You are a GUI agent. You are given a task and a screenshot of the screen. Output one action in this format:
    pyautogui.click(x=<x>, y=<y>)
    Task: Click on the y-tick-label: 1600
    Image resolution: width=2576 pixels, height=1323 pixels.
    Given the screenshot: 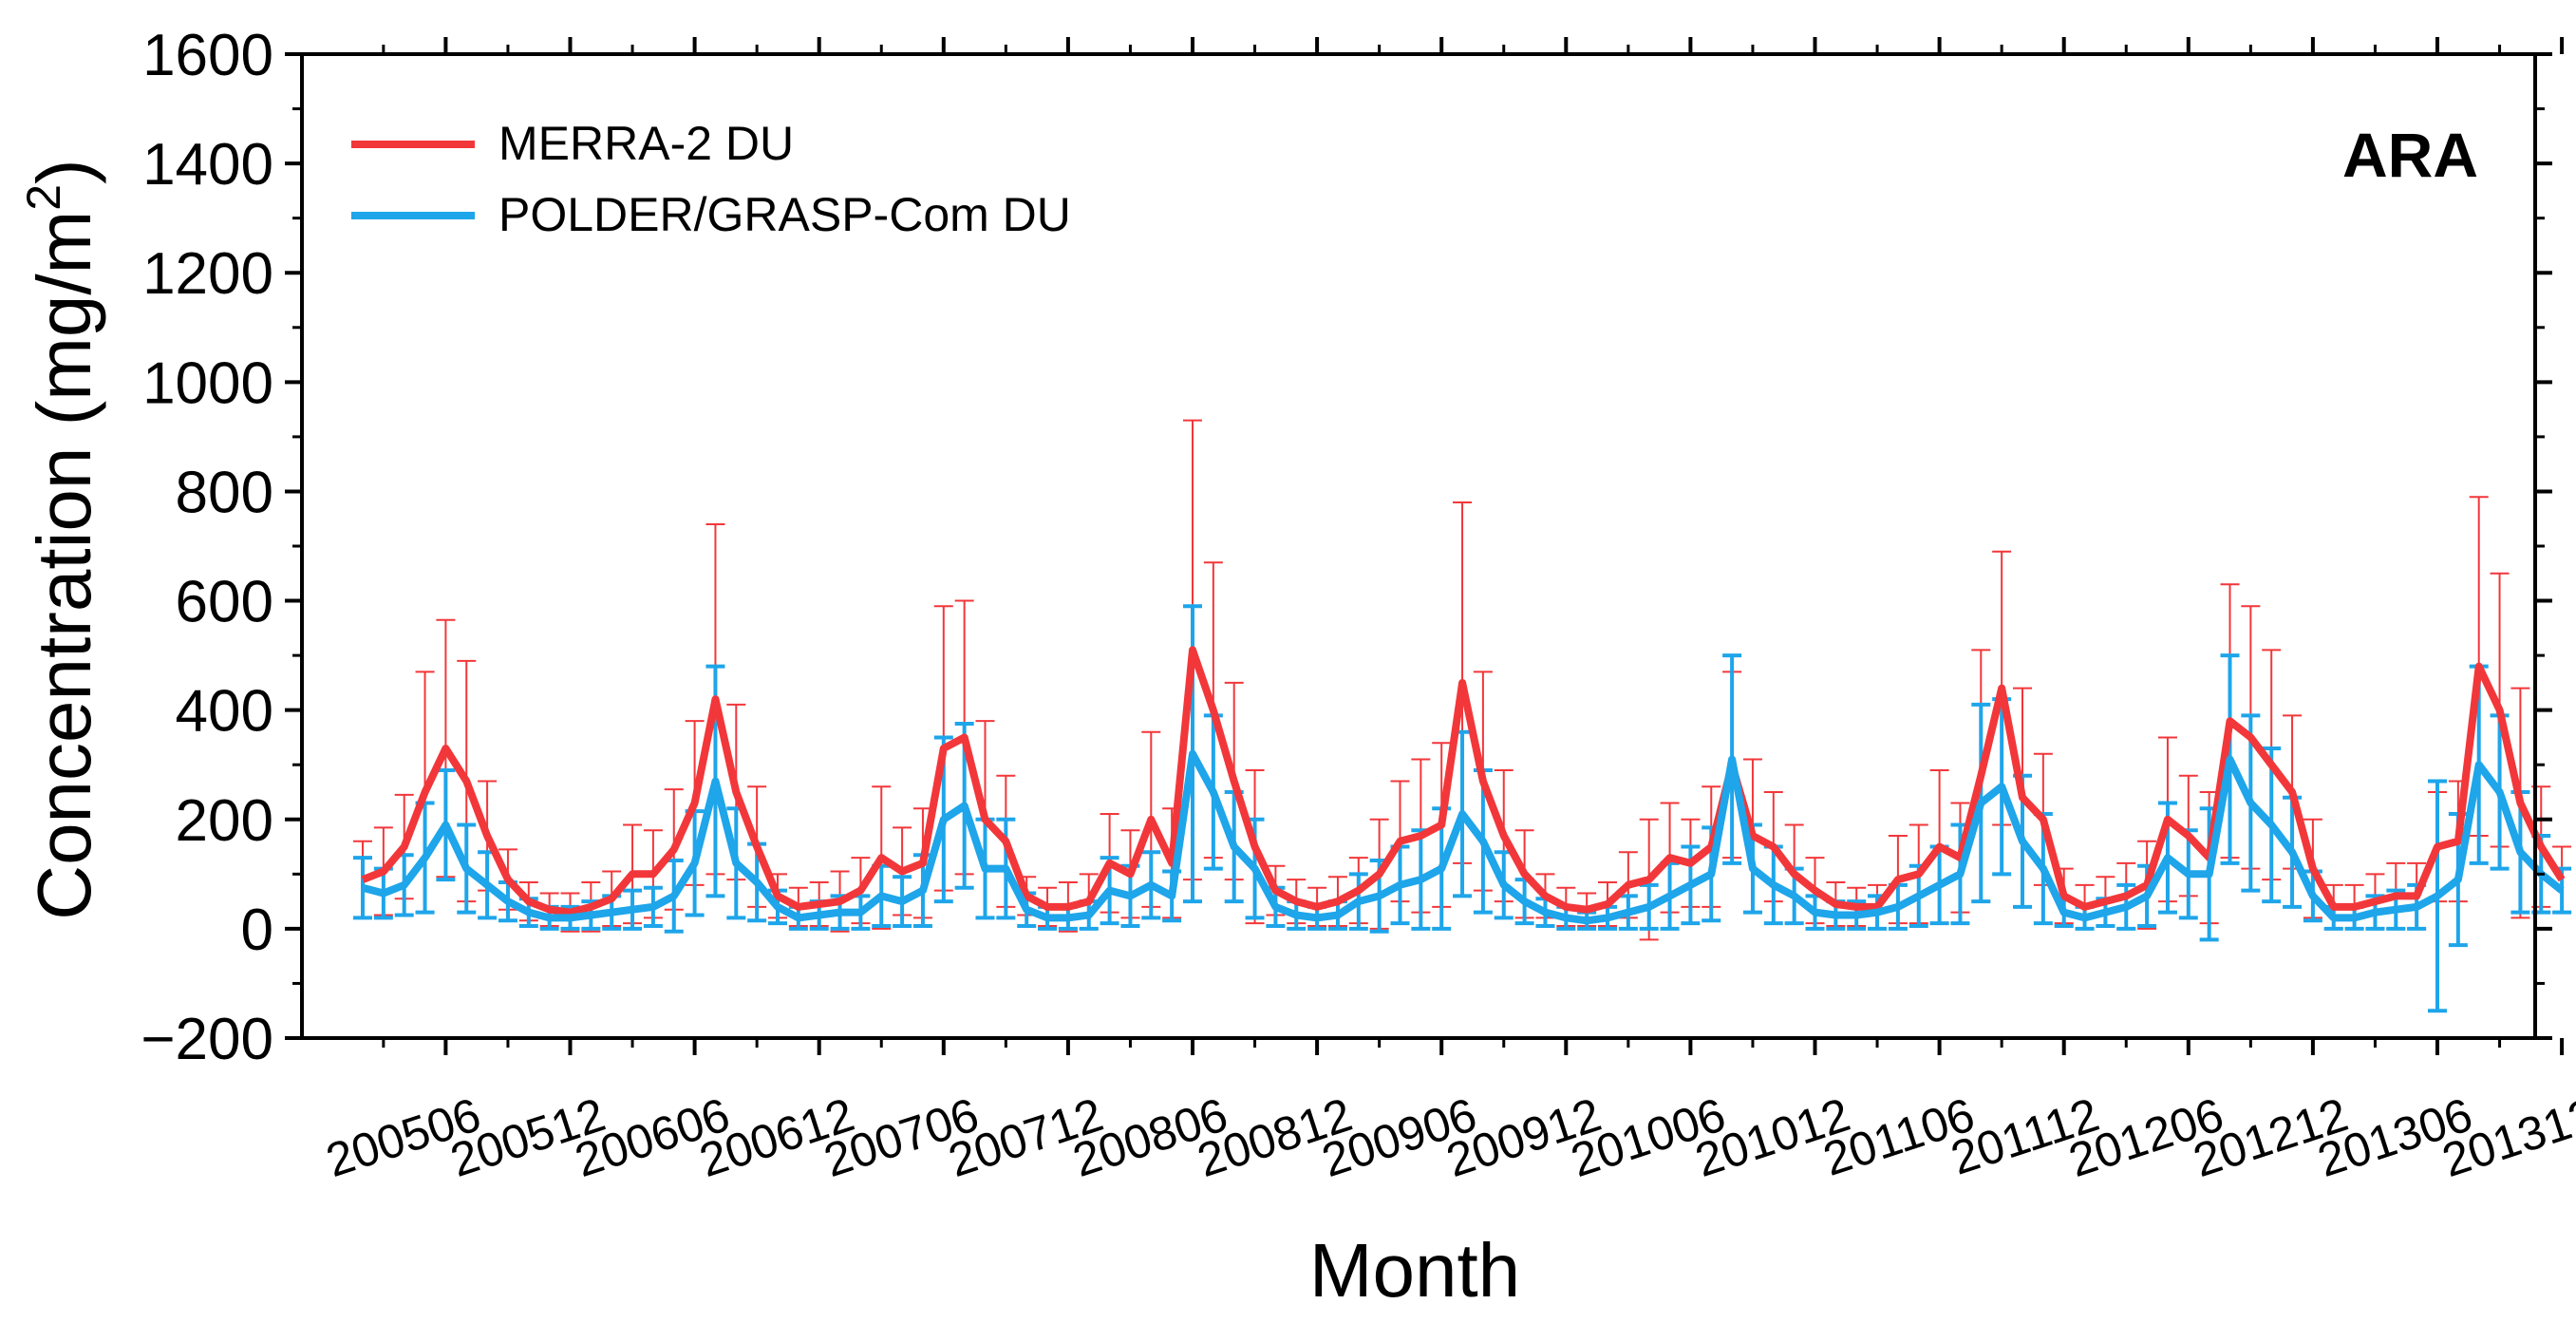 What is the action you would take?
    pyautogui.click(x=207, y=56)
    